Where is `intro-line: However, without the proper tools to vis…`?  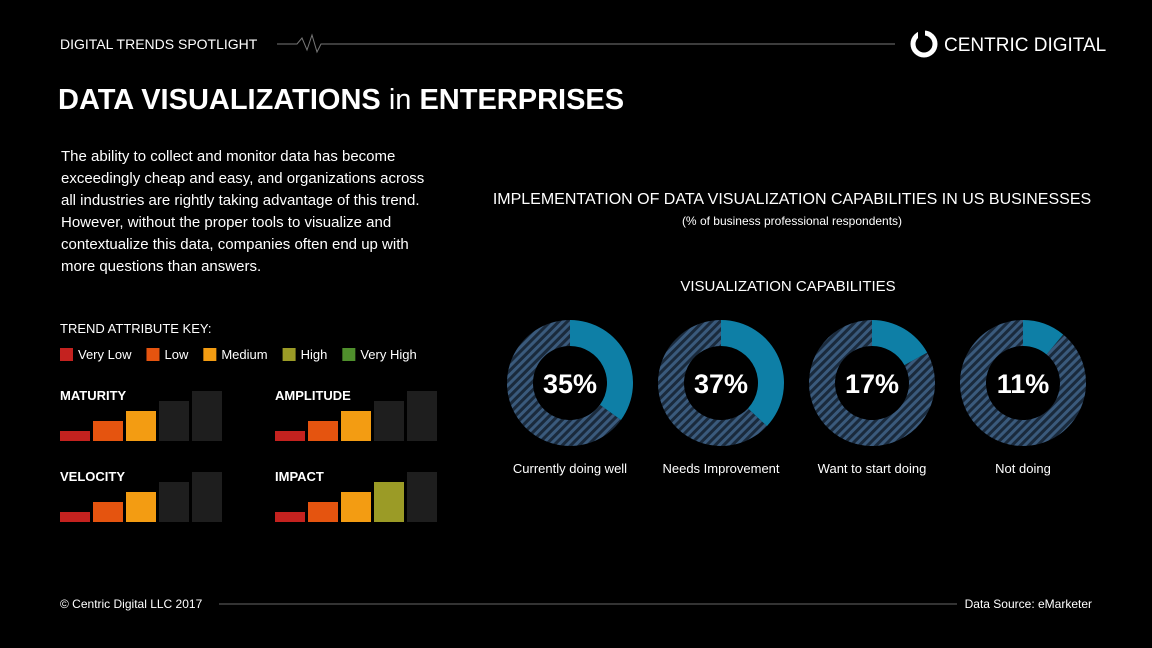
intro-line: However, without the proper tools to vis… is located at coordinates (226, 222).